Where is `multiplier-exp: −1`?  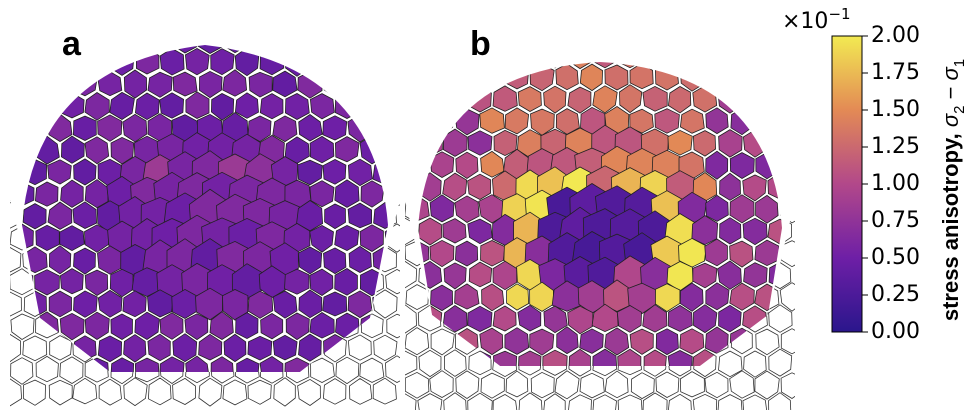 multiplier-exp: −1 is located at coordinates (839, 14).